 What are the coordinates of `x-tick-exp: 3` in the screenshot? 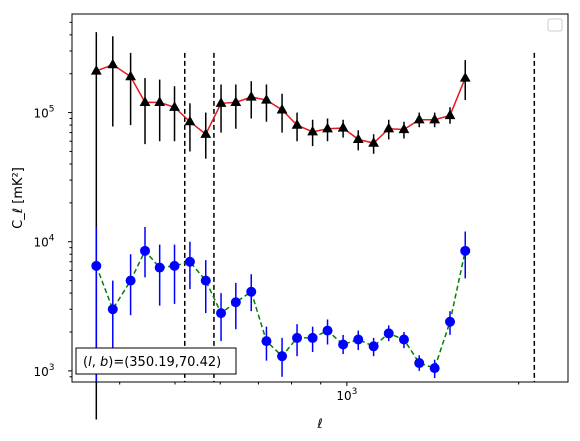 It's located at (355, 392).